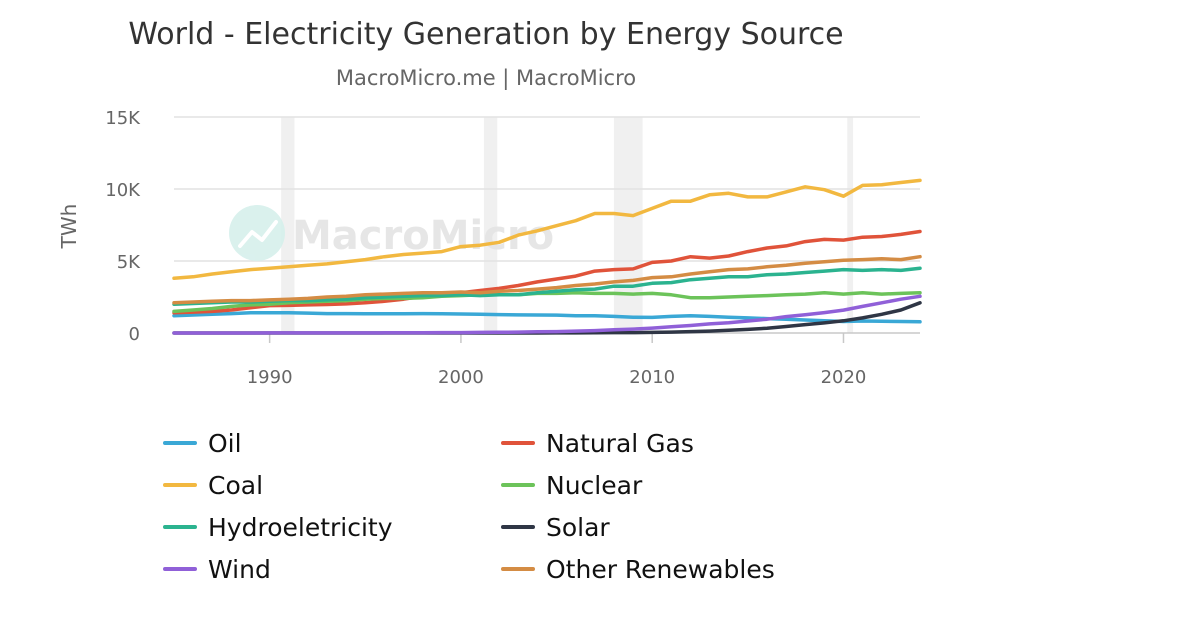  What do you see at coordinates (557, 377) in the screenshot?
I see `x-axis-tick-labels: 1990 2000 2010 2020` at bounding box center [557, 377].